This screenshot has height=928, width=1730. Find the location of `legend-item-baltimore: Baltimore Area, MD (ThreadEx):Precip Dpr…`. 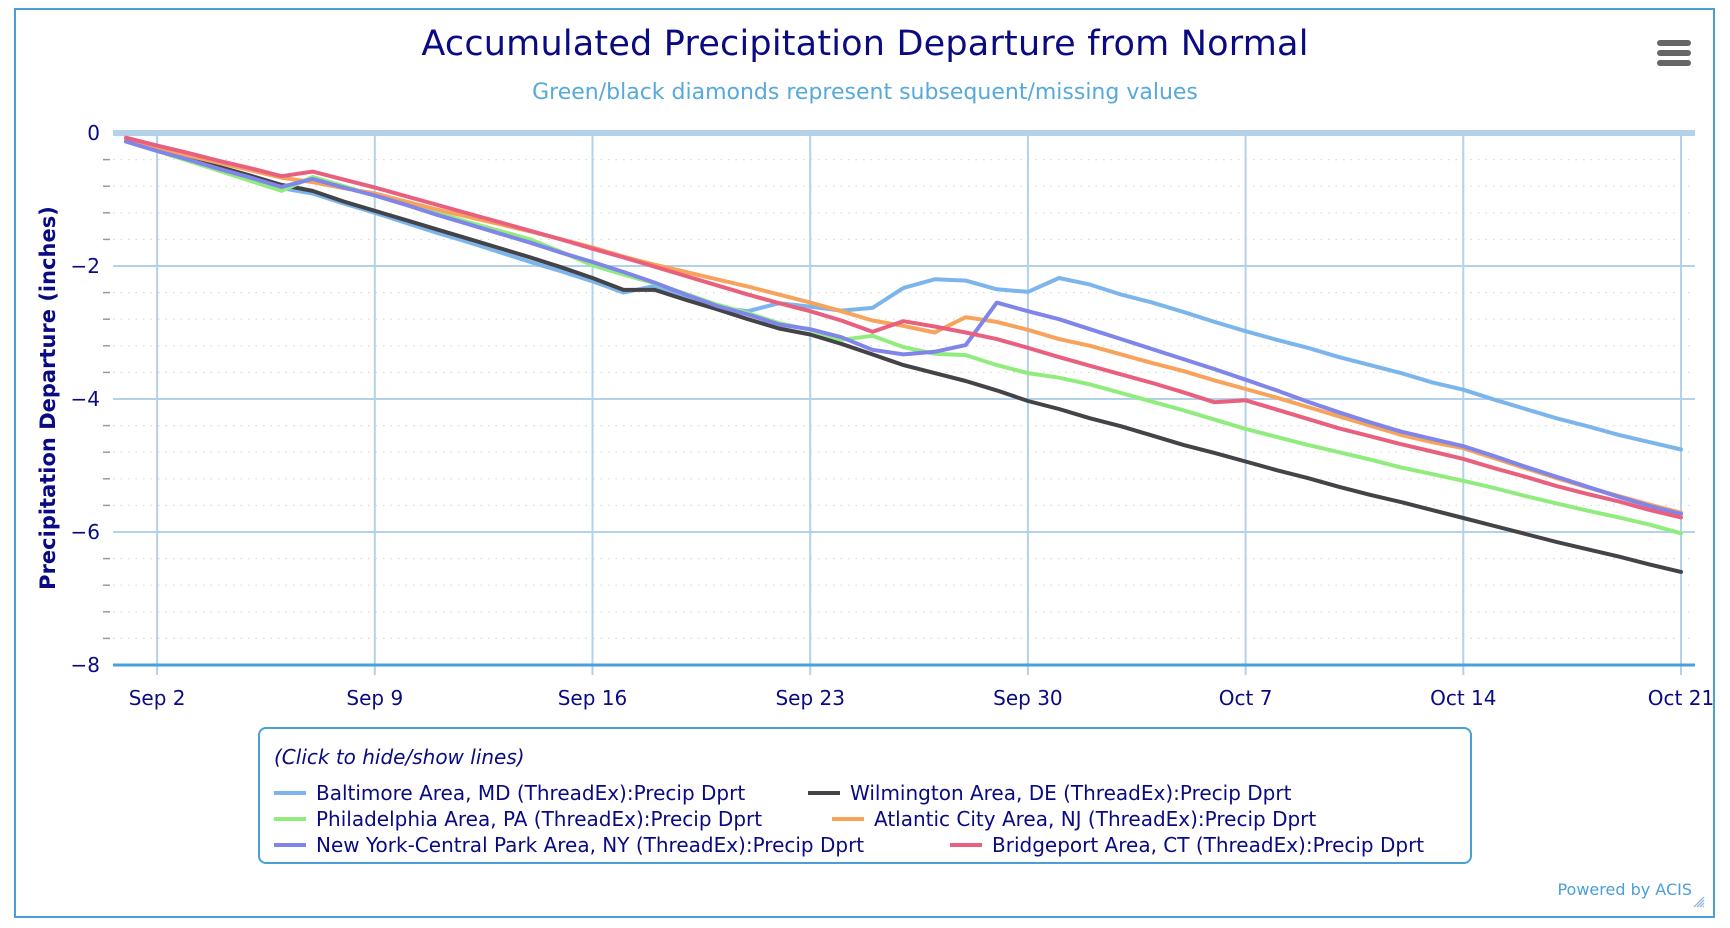

legend-item-baltimore: Baltimore Area, MD (ThreadEx):Precip Dpr… is located at coordinates (509, 793).